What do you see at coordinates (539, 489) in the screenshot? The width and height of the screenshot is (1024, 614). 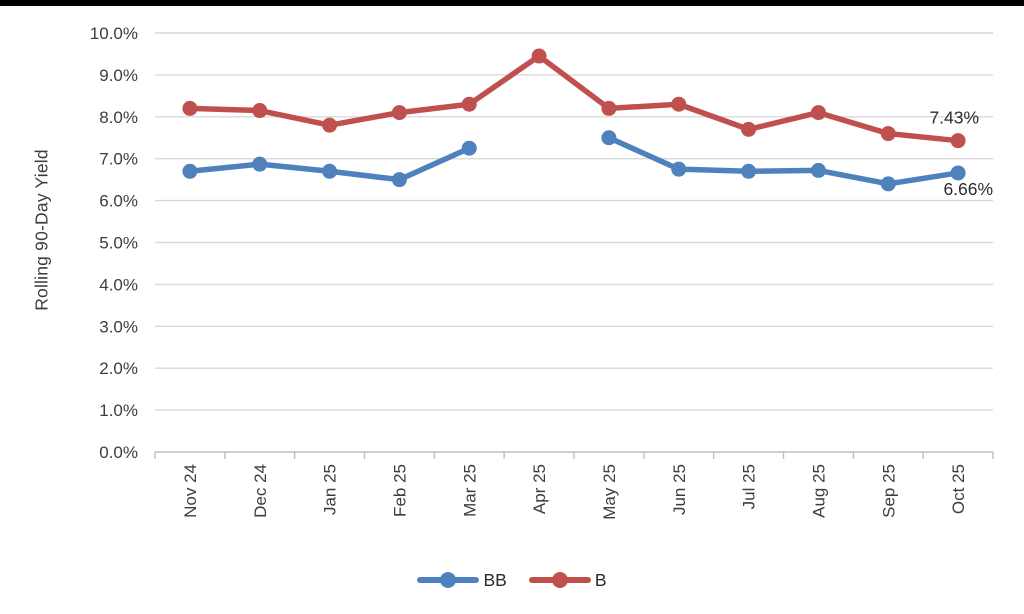 I see `x-axis-tick-label: Apr 25` at bounding box center [539, 489].